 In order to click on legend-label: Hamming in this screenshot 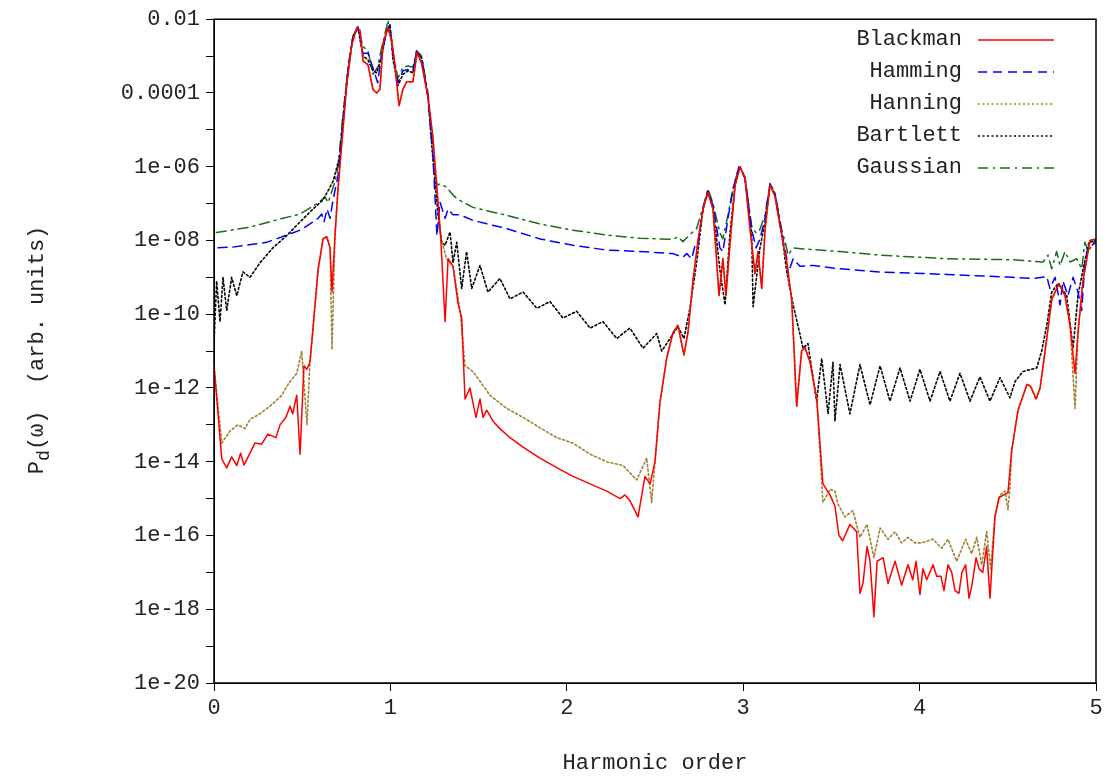, I will do `click(915, 72)`.